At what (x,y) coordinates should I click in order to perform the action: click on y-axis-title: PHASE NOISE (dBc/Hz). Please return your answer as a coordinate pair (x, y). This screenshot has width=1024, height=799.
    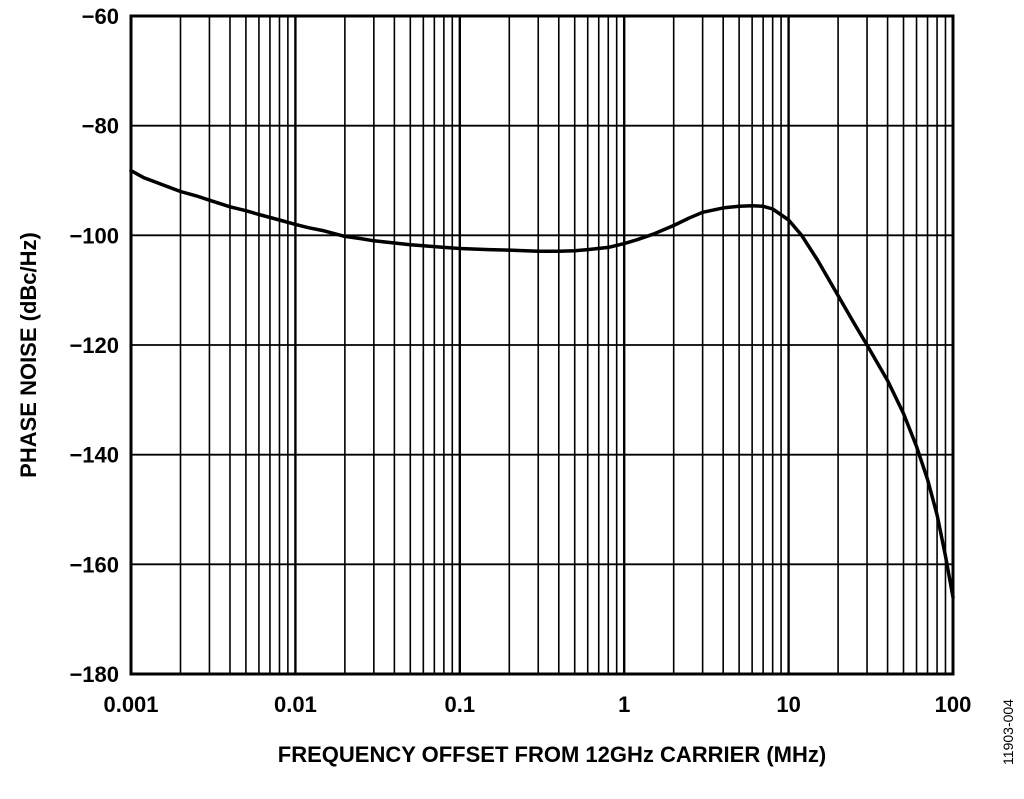
    Looking at the image, I should click on (28, 355).